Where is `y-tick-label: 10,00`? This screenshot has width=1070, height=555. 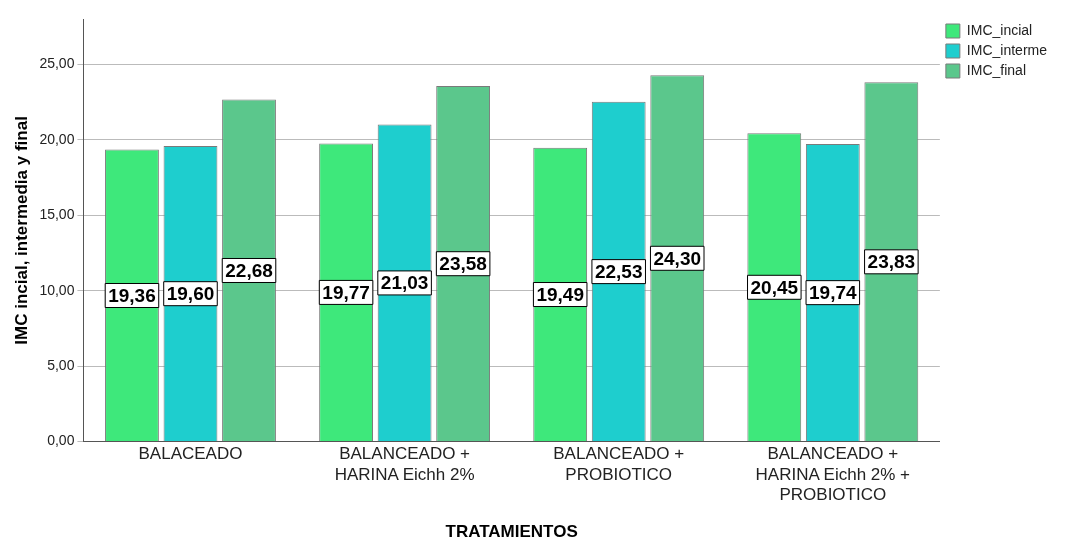
y-tick-label: 10,00 is located at coordinates (57, 289).